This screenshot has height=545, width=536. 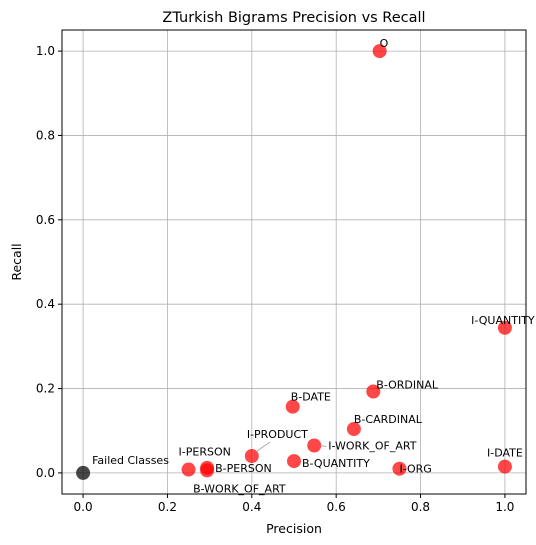 What do you see at coordinates (384, 43) in the screenshot?
I see `point-label: O` at bounding box center [384, 43].